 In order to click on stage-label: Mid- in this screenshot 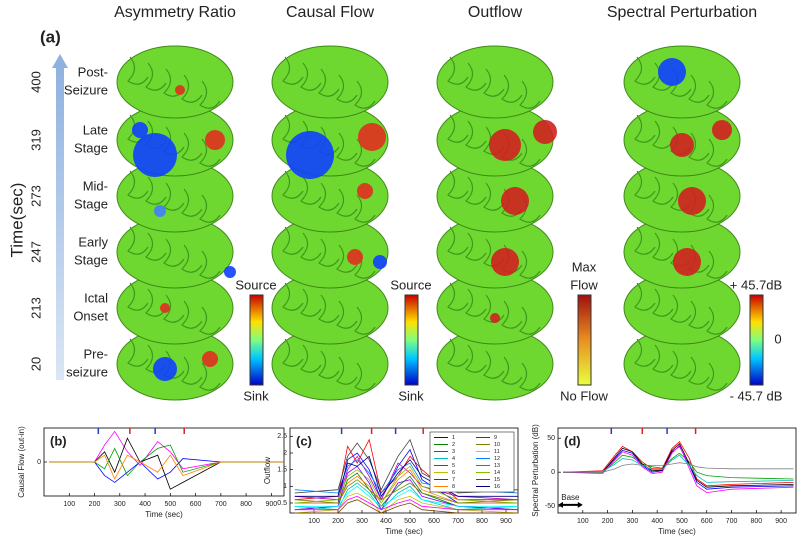, I will do `click(95, 185)`.